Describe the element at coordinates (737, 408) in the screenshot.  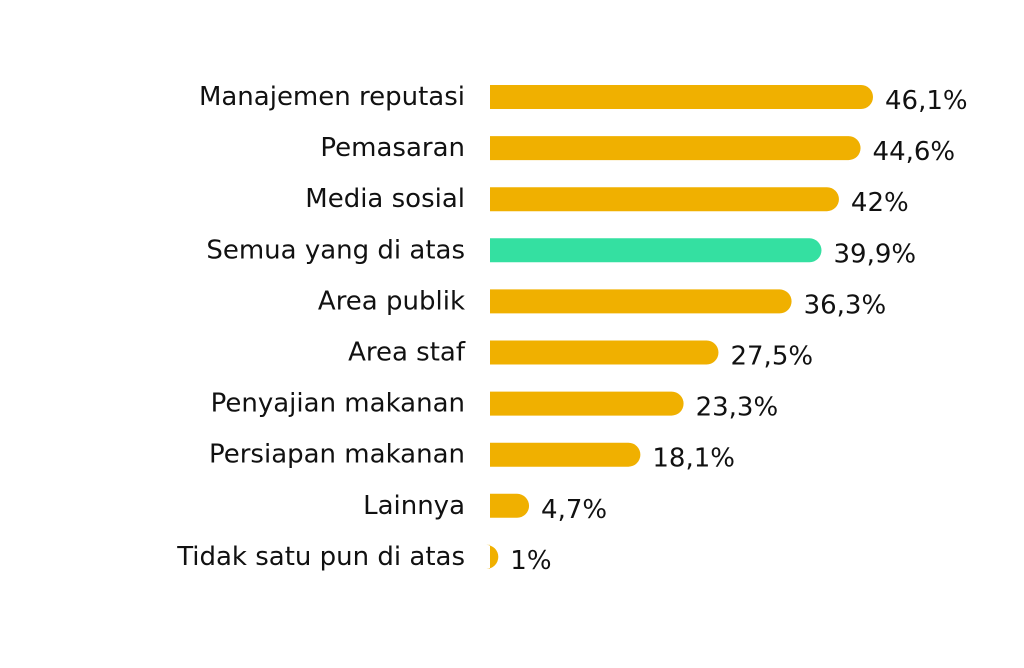
I see `value-label: 23,3%` at that location.